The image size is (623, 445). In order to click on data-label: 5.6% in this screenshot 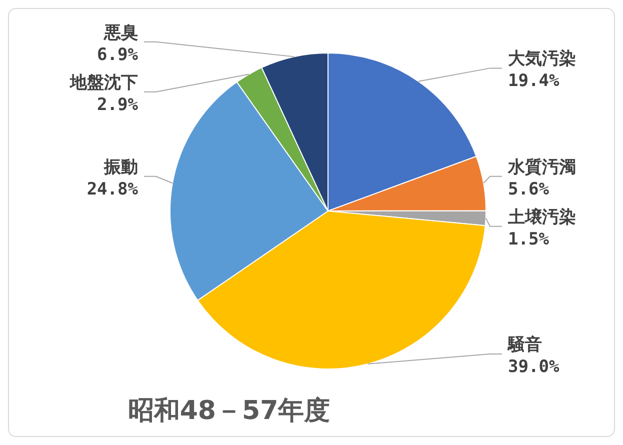, I will do `click(529, 189)`.